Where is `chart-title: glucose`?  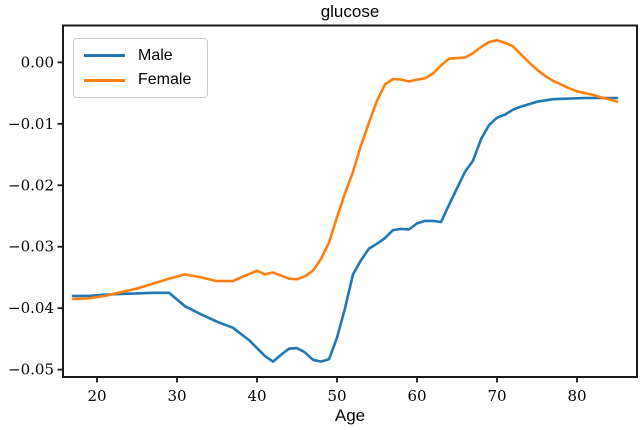 chart-title: glucose is located at coordinates (350, 11).